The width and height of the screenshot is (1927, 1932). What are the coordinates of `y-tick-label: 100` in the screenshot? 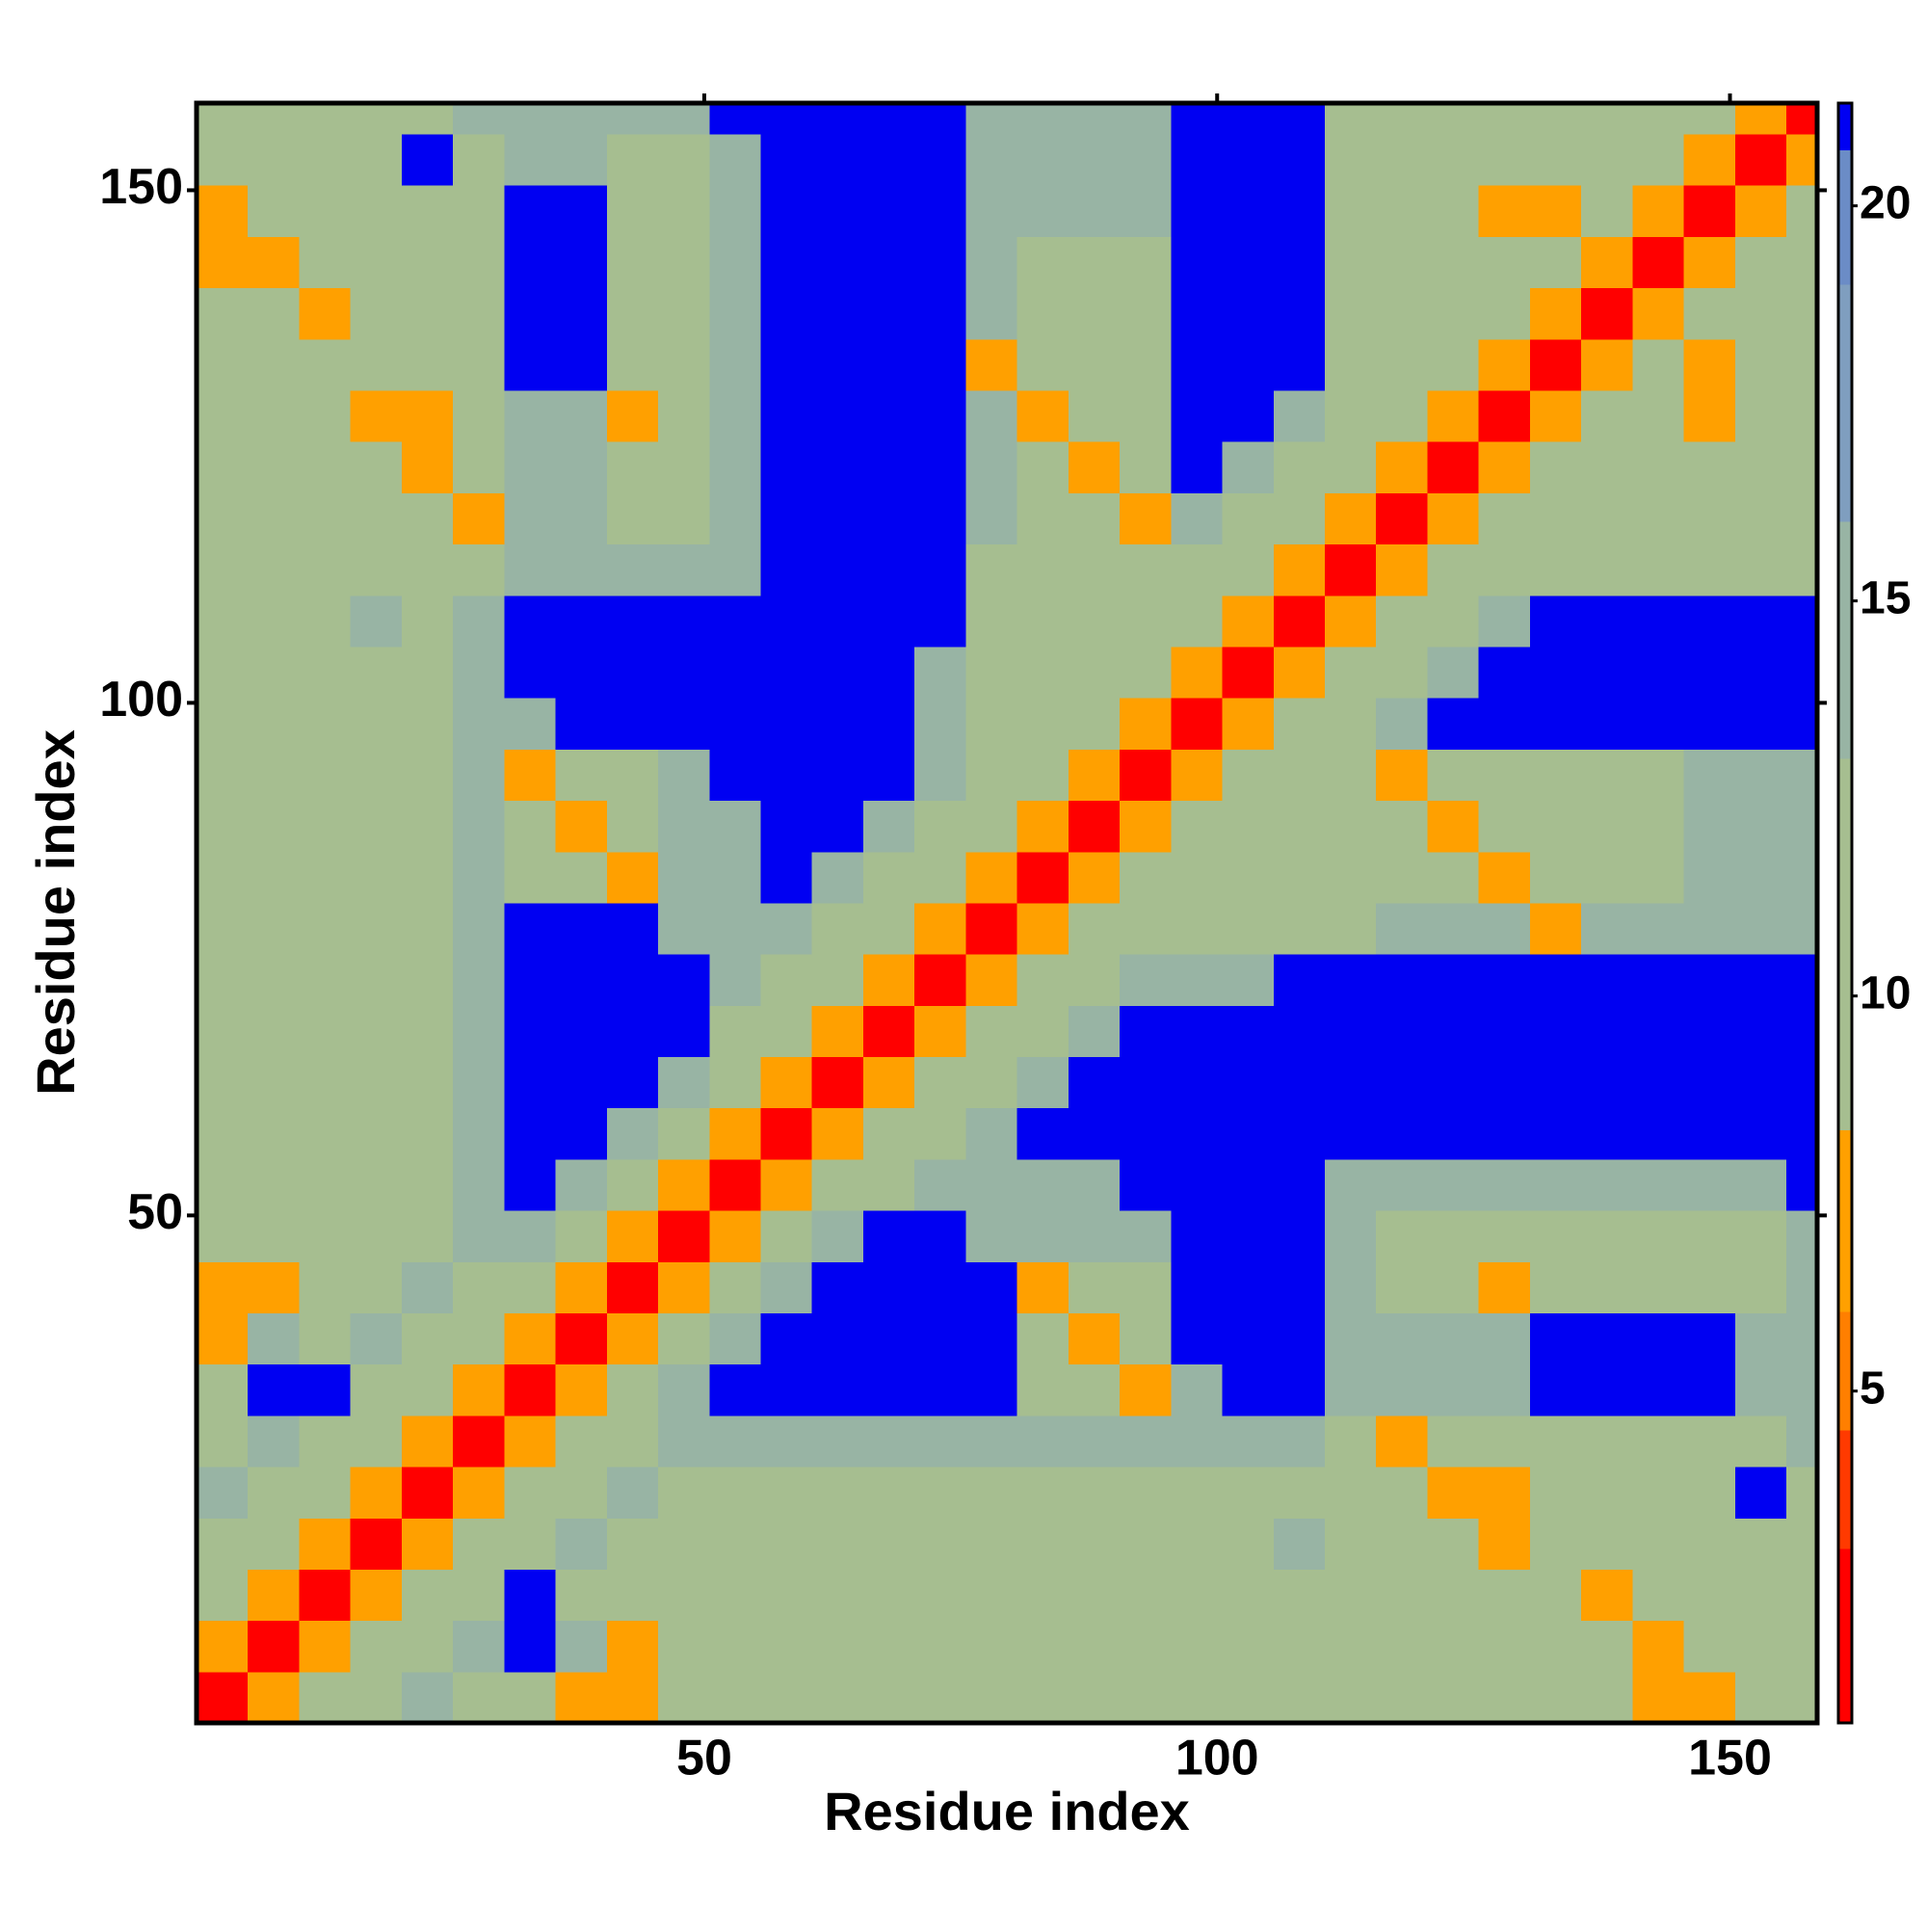 It's located at (141, 700).